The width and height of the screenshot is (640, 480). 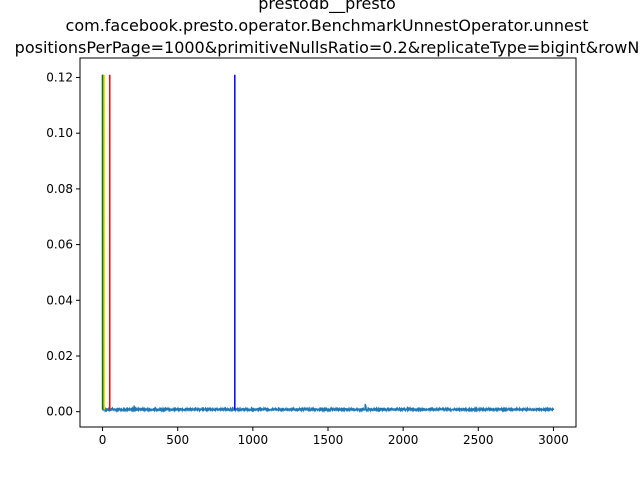 I want to click on x-tick-label: 2000, so click(x=403, y=440).